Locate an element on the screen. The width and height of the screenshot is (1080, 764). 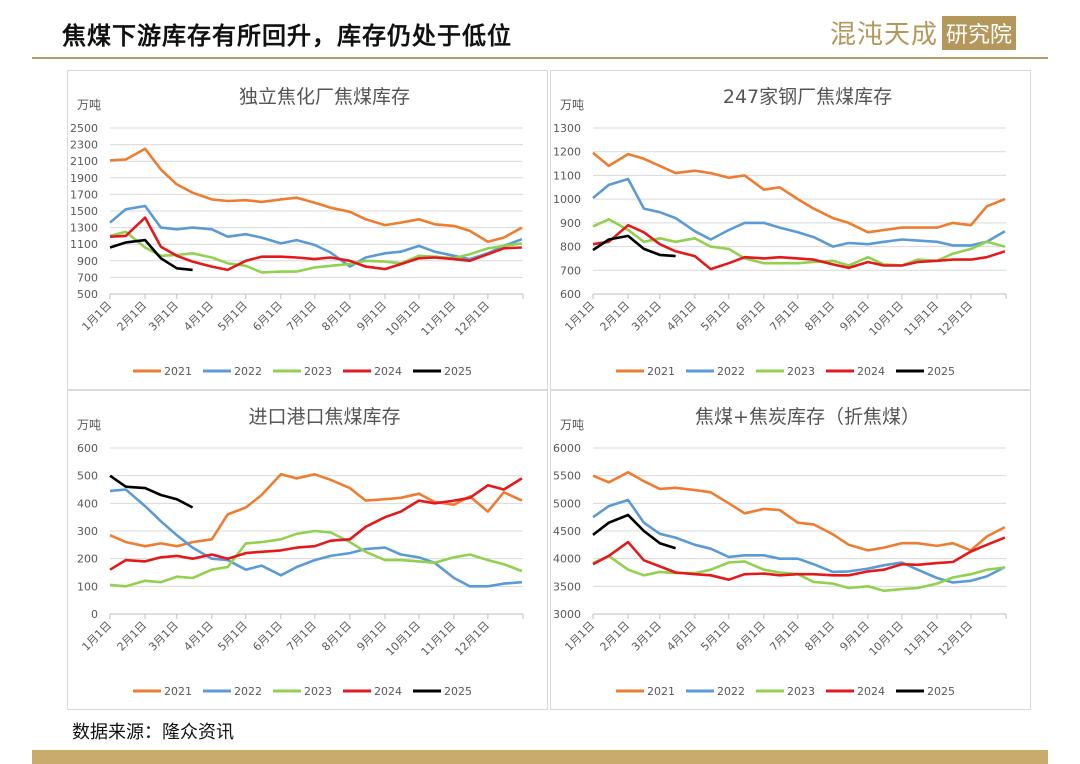
y-tick-label: 100 is located at coordinates (87, 586).